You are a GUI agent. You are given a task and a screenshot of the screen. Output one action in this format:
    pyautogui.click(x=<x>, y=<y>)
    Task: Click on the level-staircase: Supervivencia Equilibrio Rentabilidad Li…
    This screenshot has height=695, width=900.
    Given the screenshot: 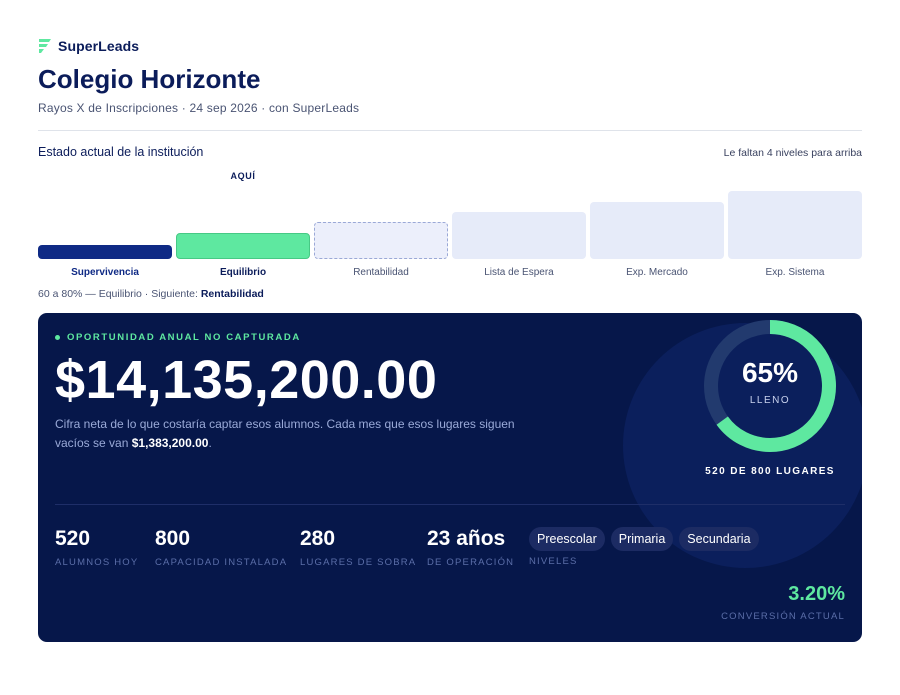 What is the action you would take?
    pyautogui.click(x=450, y=234)
    